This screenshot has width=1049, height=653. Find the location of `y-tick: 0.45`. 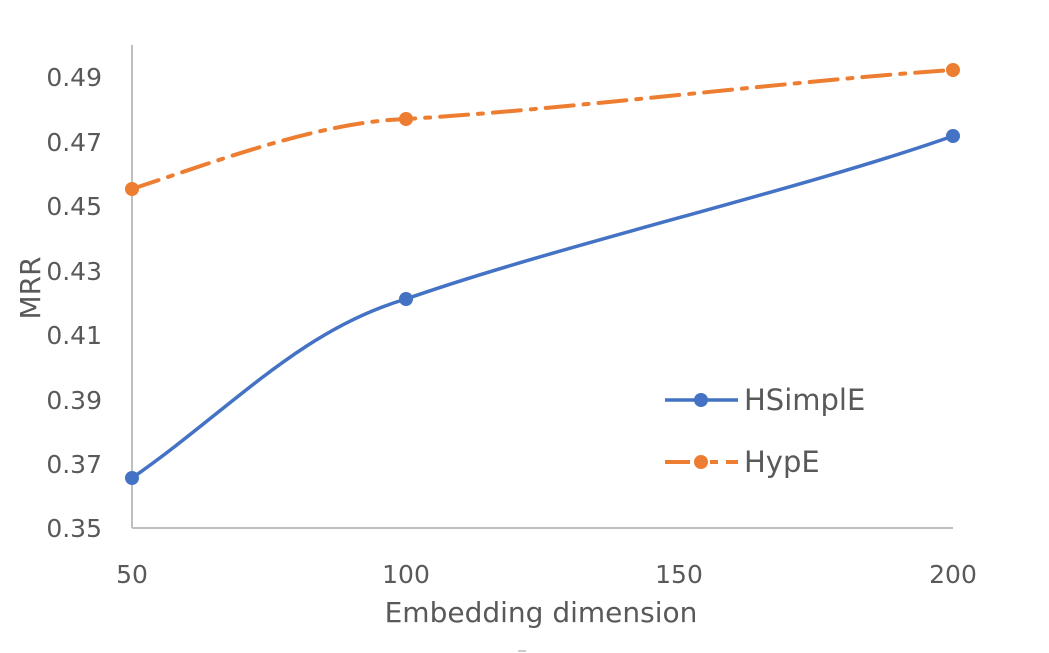

y-tick: 0.45 is located at coordinates (74, 206).